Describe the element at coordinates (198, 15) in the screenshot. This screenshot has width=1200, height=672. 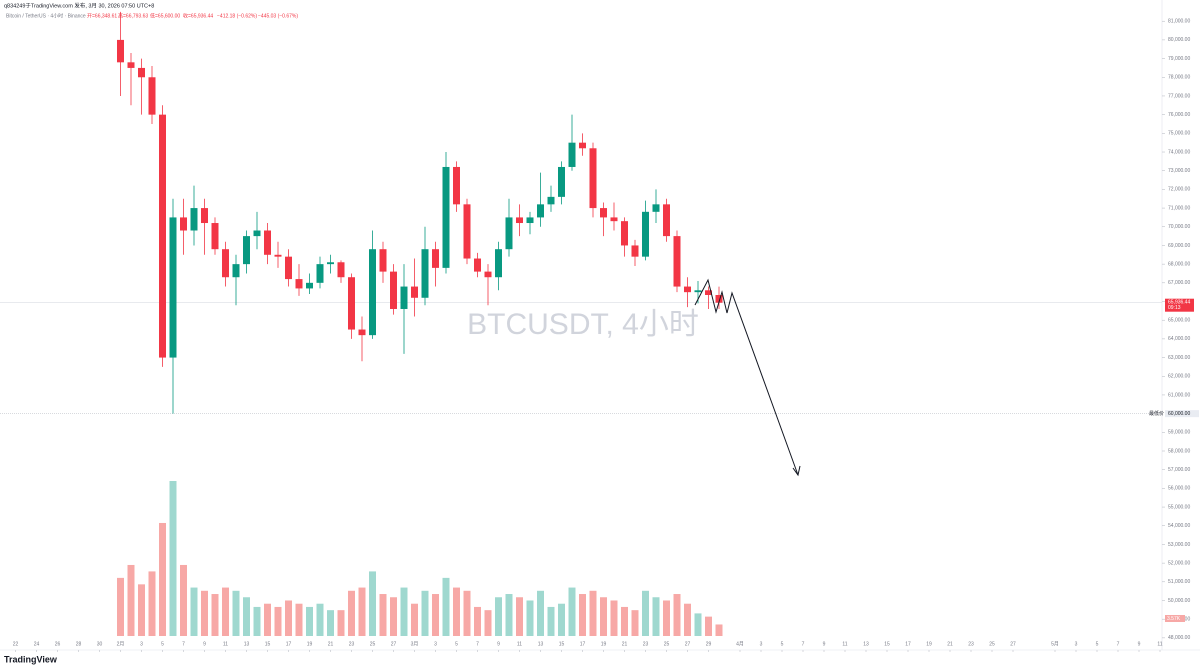
I see `ohlc-close: 收=65,936.44` at that location.